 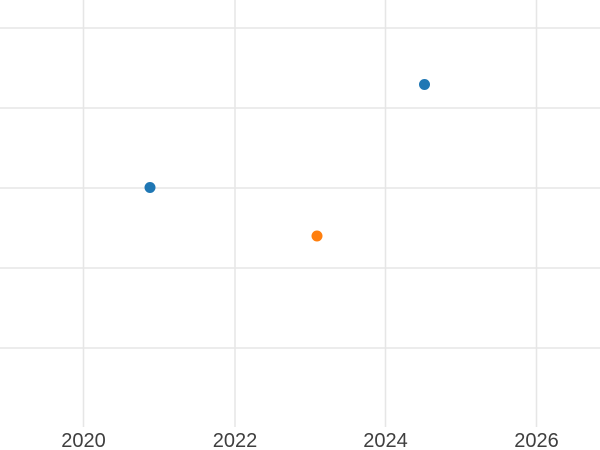 What do you see at coordinates (83, 440) in the screenshot?
I see `x-tick-label: 2020` at bounding box center [83, 440].